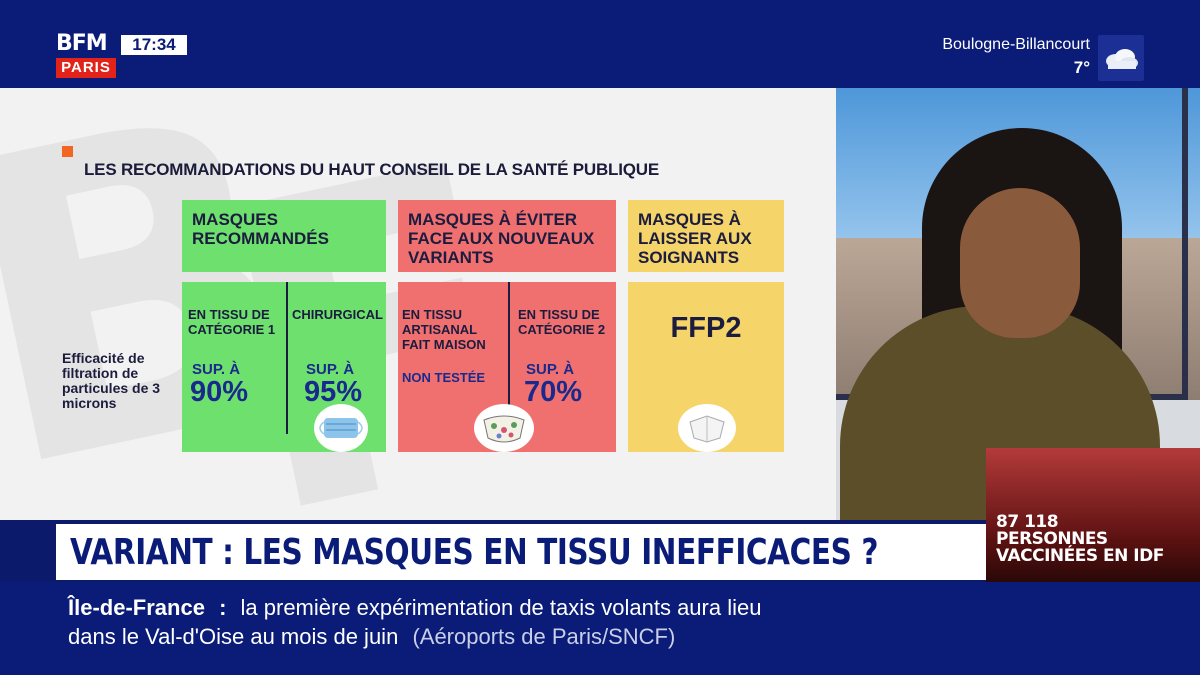 Image resolution: width=1200 pixels, height=675 pixels. I want to click on inset-line2: PERSONNES, so click(1052, 539).